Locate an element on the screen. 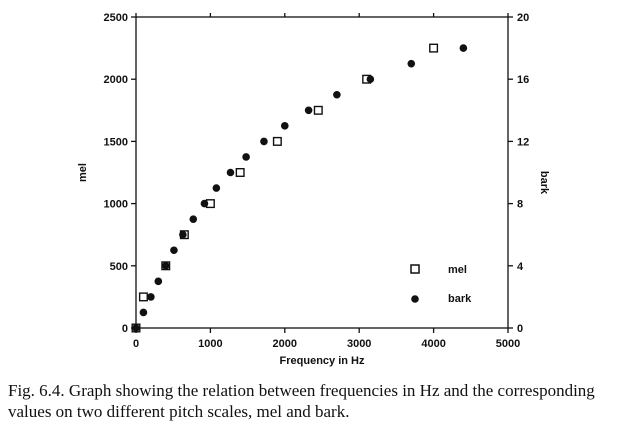  y-axis-left-title: mel is located at coordinates (83, 172).